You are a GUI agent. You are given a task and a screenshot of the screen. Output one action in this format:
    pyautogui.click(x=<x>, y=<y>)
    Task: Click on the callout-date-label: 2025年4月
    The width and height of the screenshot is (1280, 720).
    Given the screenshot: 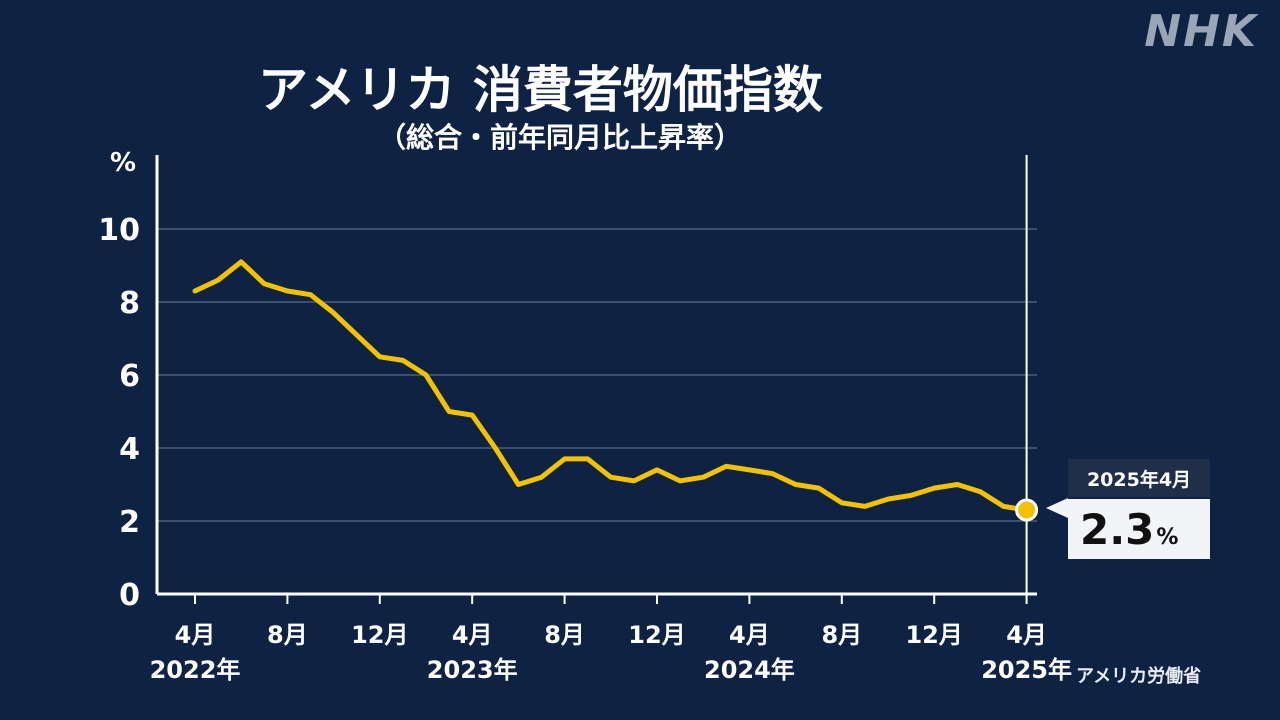 What is the action you would take?
    pyautogui.click(x=1139, y=478)
    